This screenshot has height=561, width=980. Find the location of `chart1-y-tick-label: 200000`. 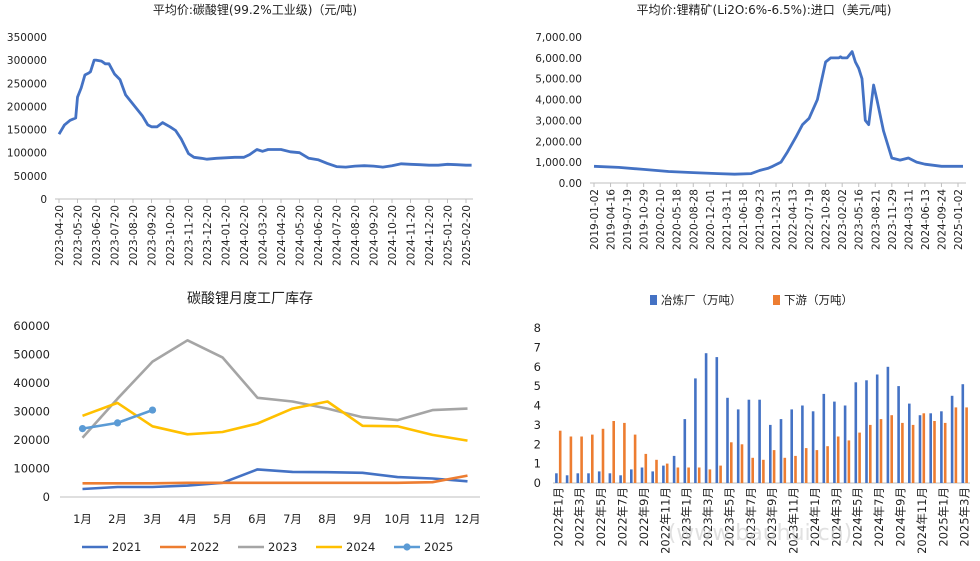

chart1-y-tick-label: 200000 is located at coordinates (27, 107).